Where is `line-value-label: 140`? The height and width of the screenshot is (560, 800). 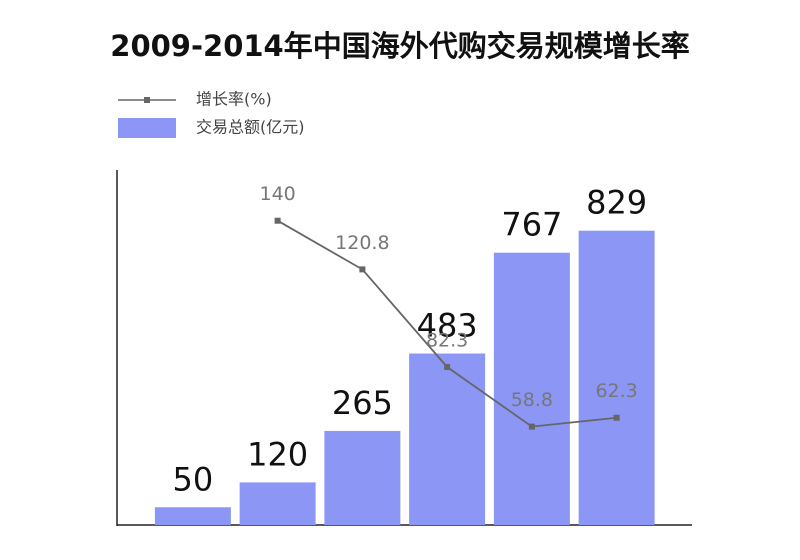
line-value-label: 140 is located at coordinates (277, 194).